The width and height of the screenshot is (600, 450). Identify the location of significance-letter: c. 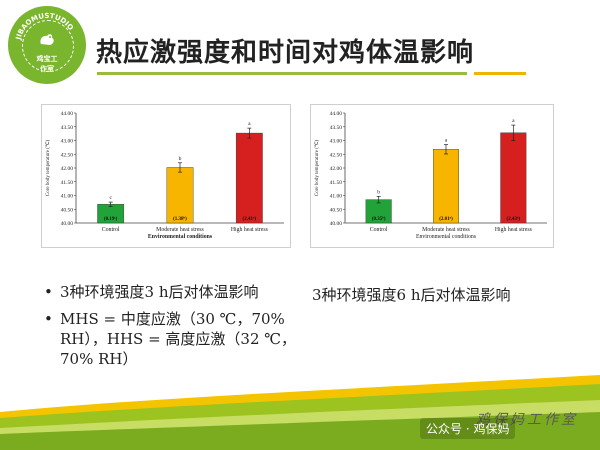
(110, 198).